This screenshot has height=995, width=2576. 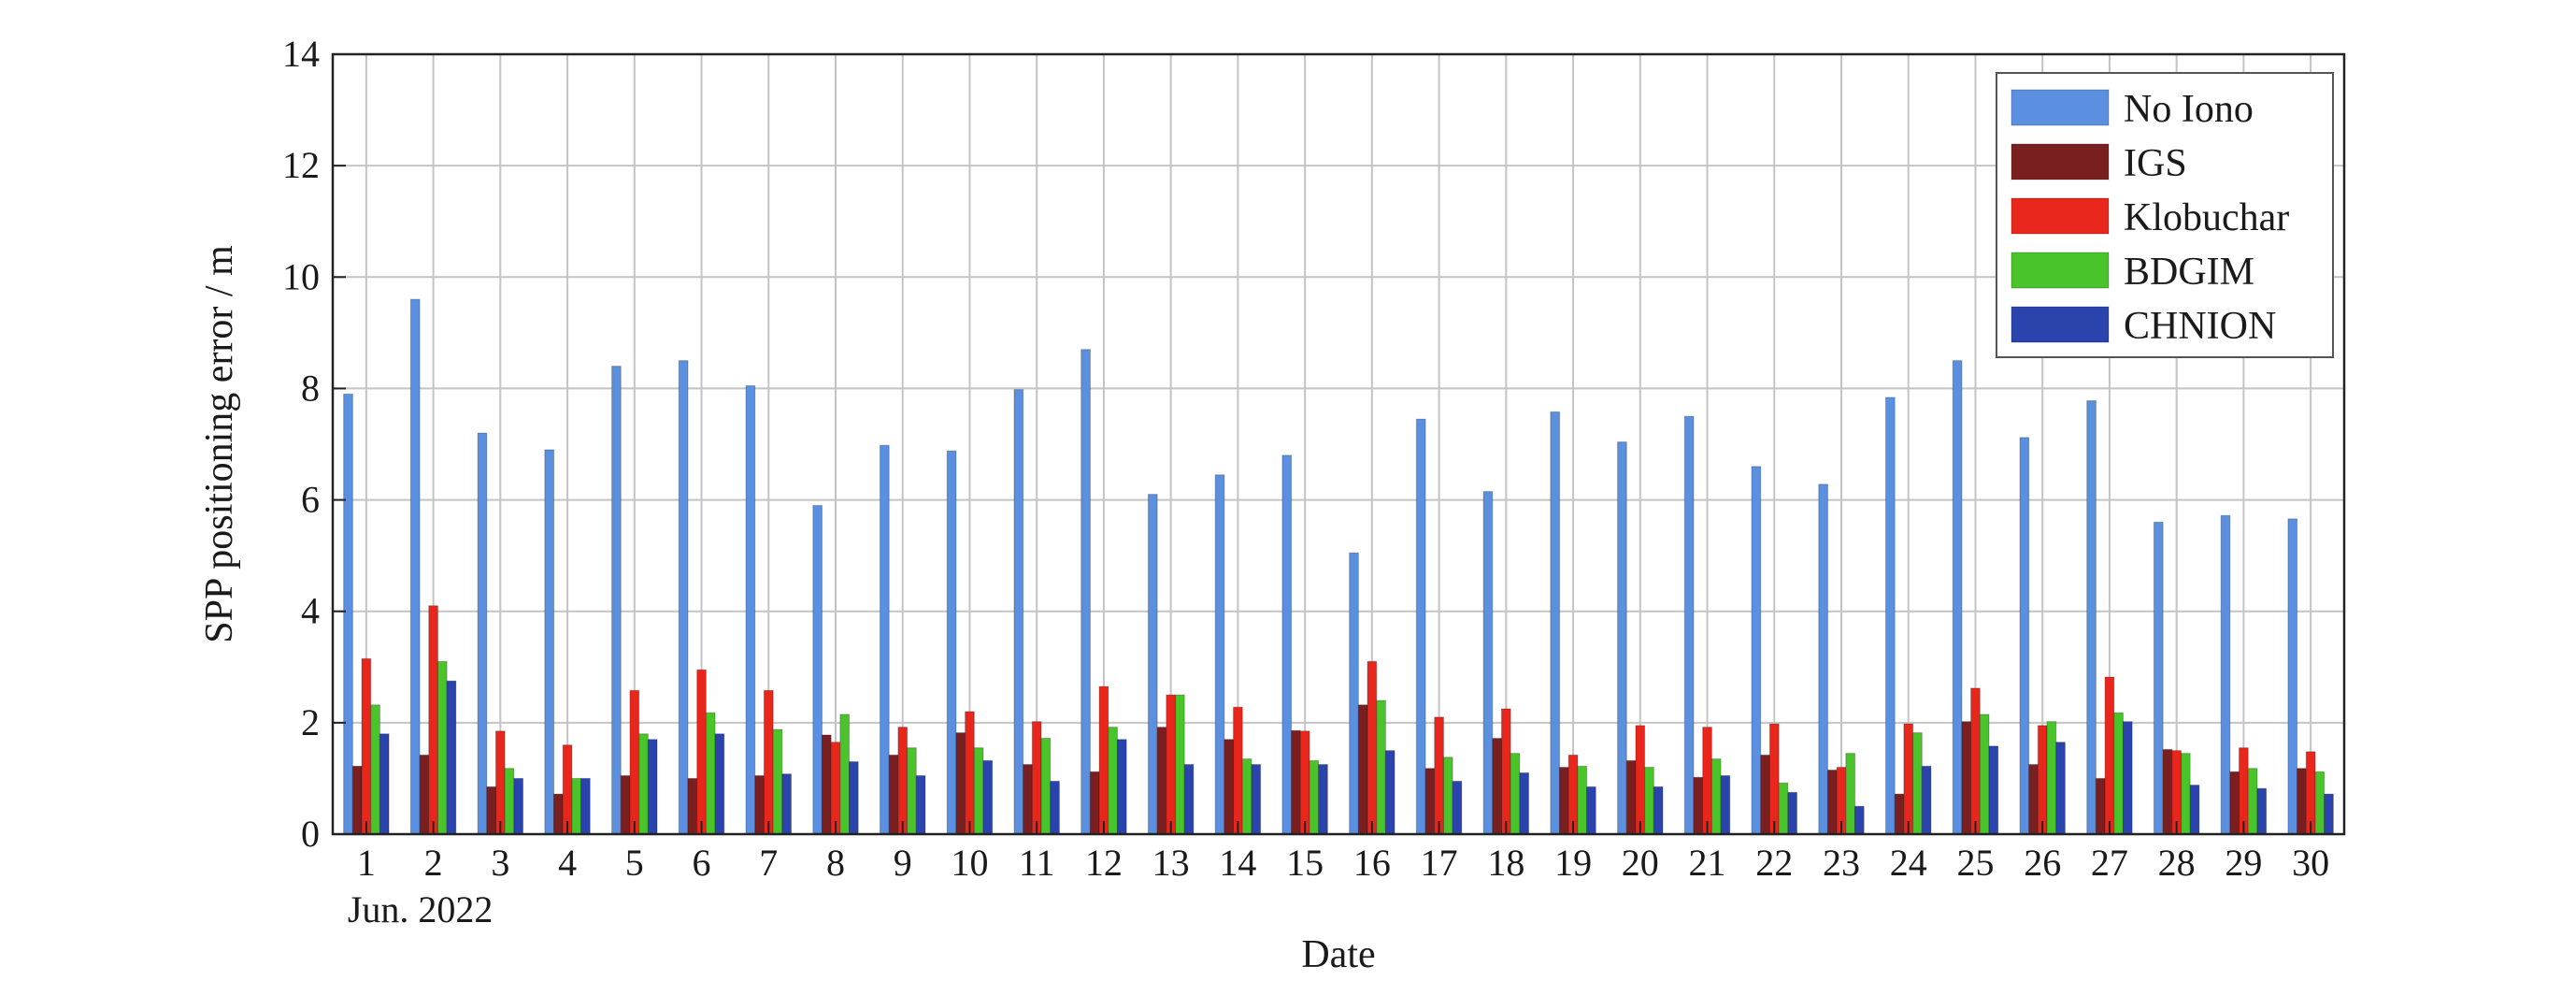 I want to click on x-tick-label: 23, so click(x=1841, y=863).